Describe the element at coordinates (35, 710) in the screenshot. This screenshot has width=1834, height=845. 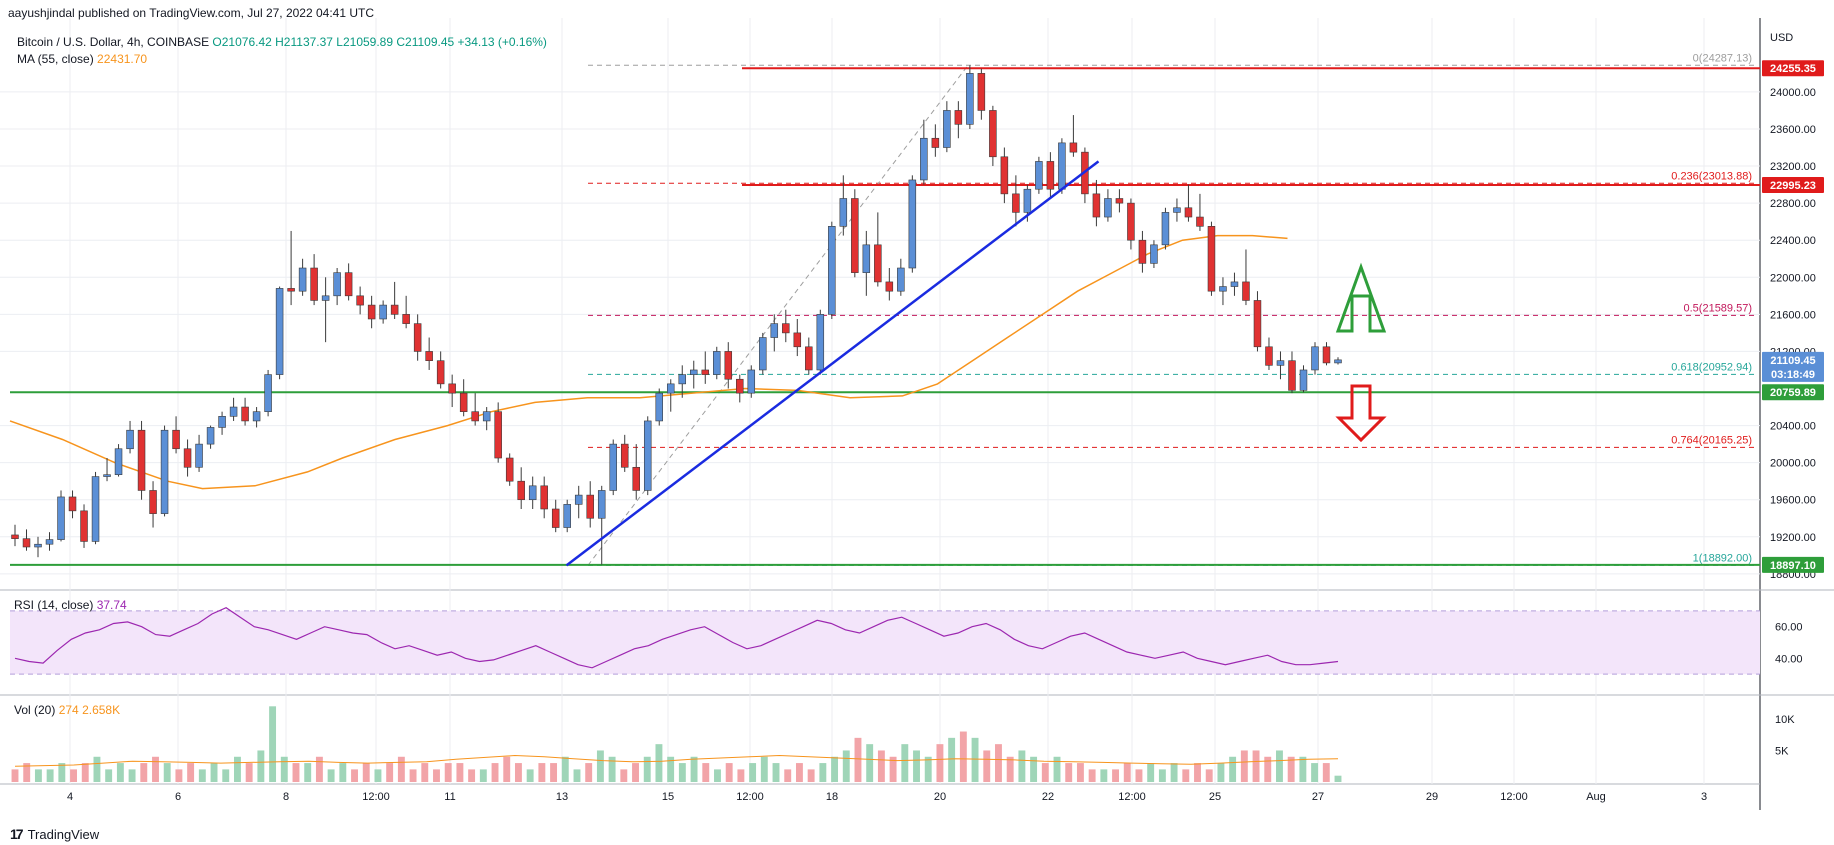
I see `volume-label: Vol (20)` at that location.